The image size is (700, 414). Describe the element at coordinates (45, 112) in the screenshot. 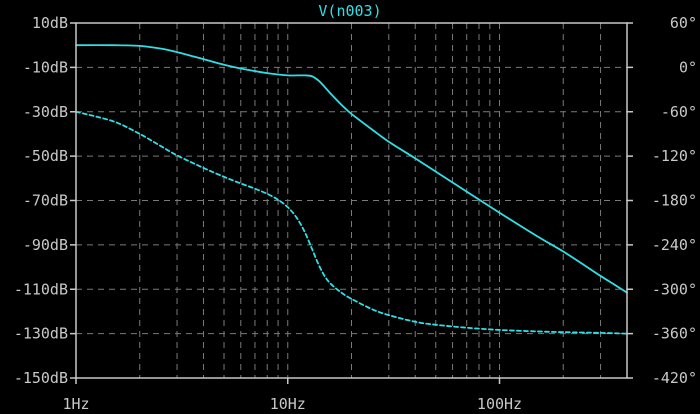

I see `left-tick-label: -30dB` at that location.